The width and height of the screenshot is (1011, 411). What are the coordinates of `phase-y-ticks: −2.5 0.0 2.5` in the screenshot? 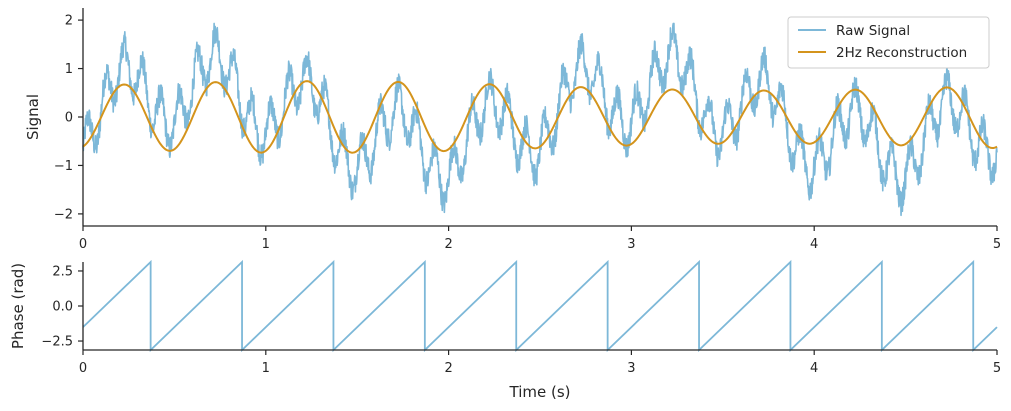 It's located at (62, 307).